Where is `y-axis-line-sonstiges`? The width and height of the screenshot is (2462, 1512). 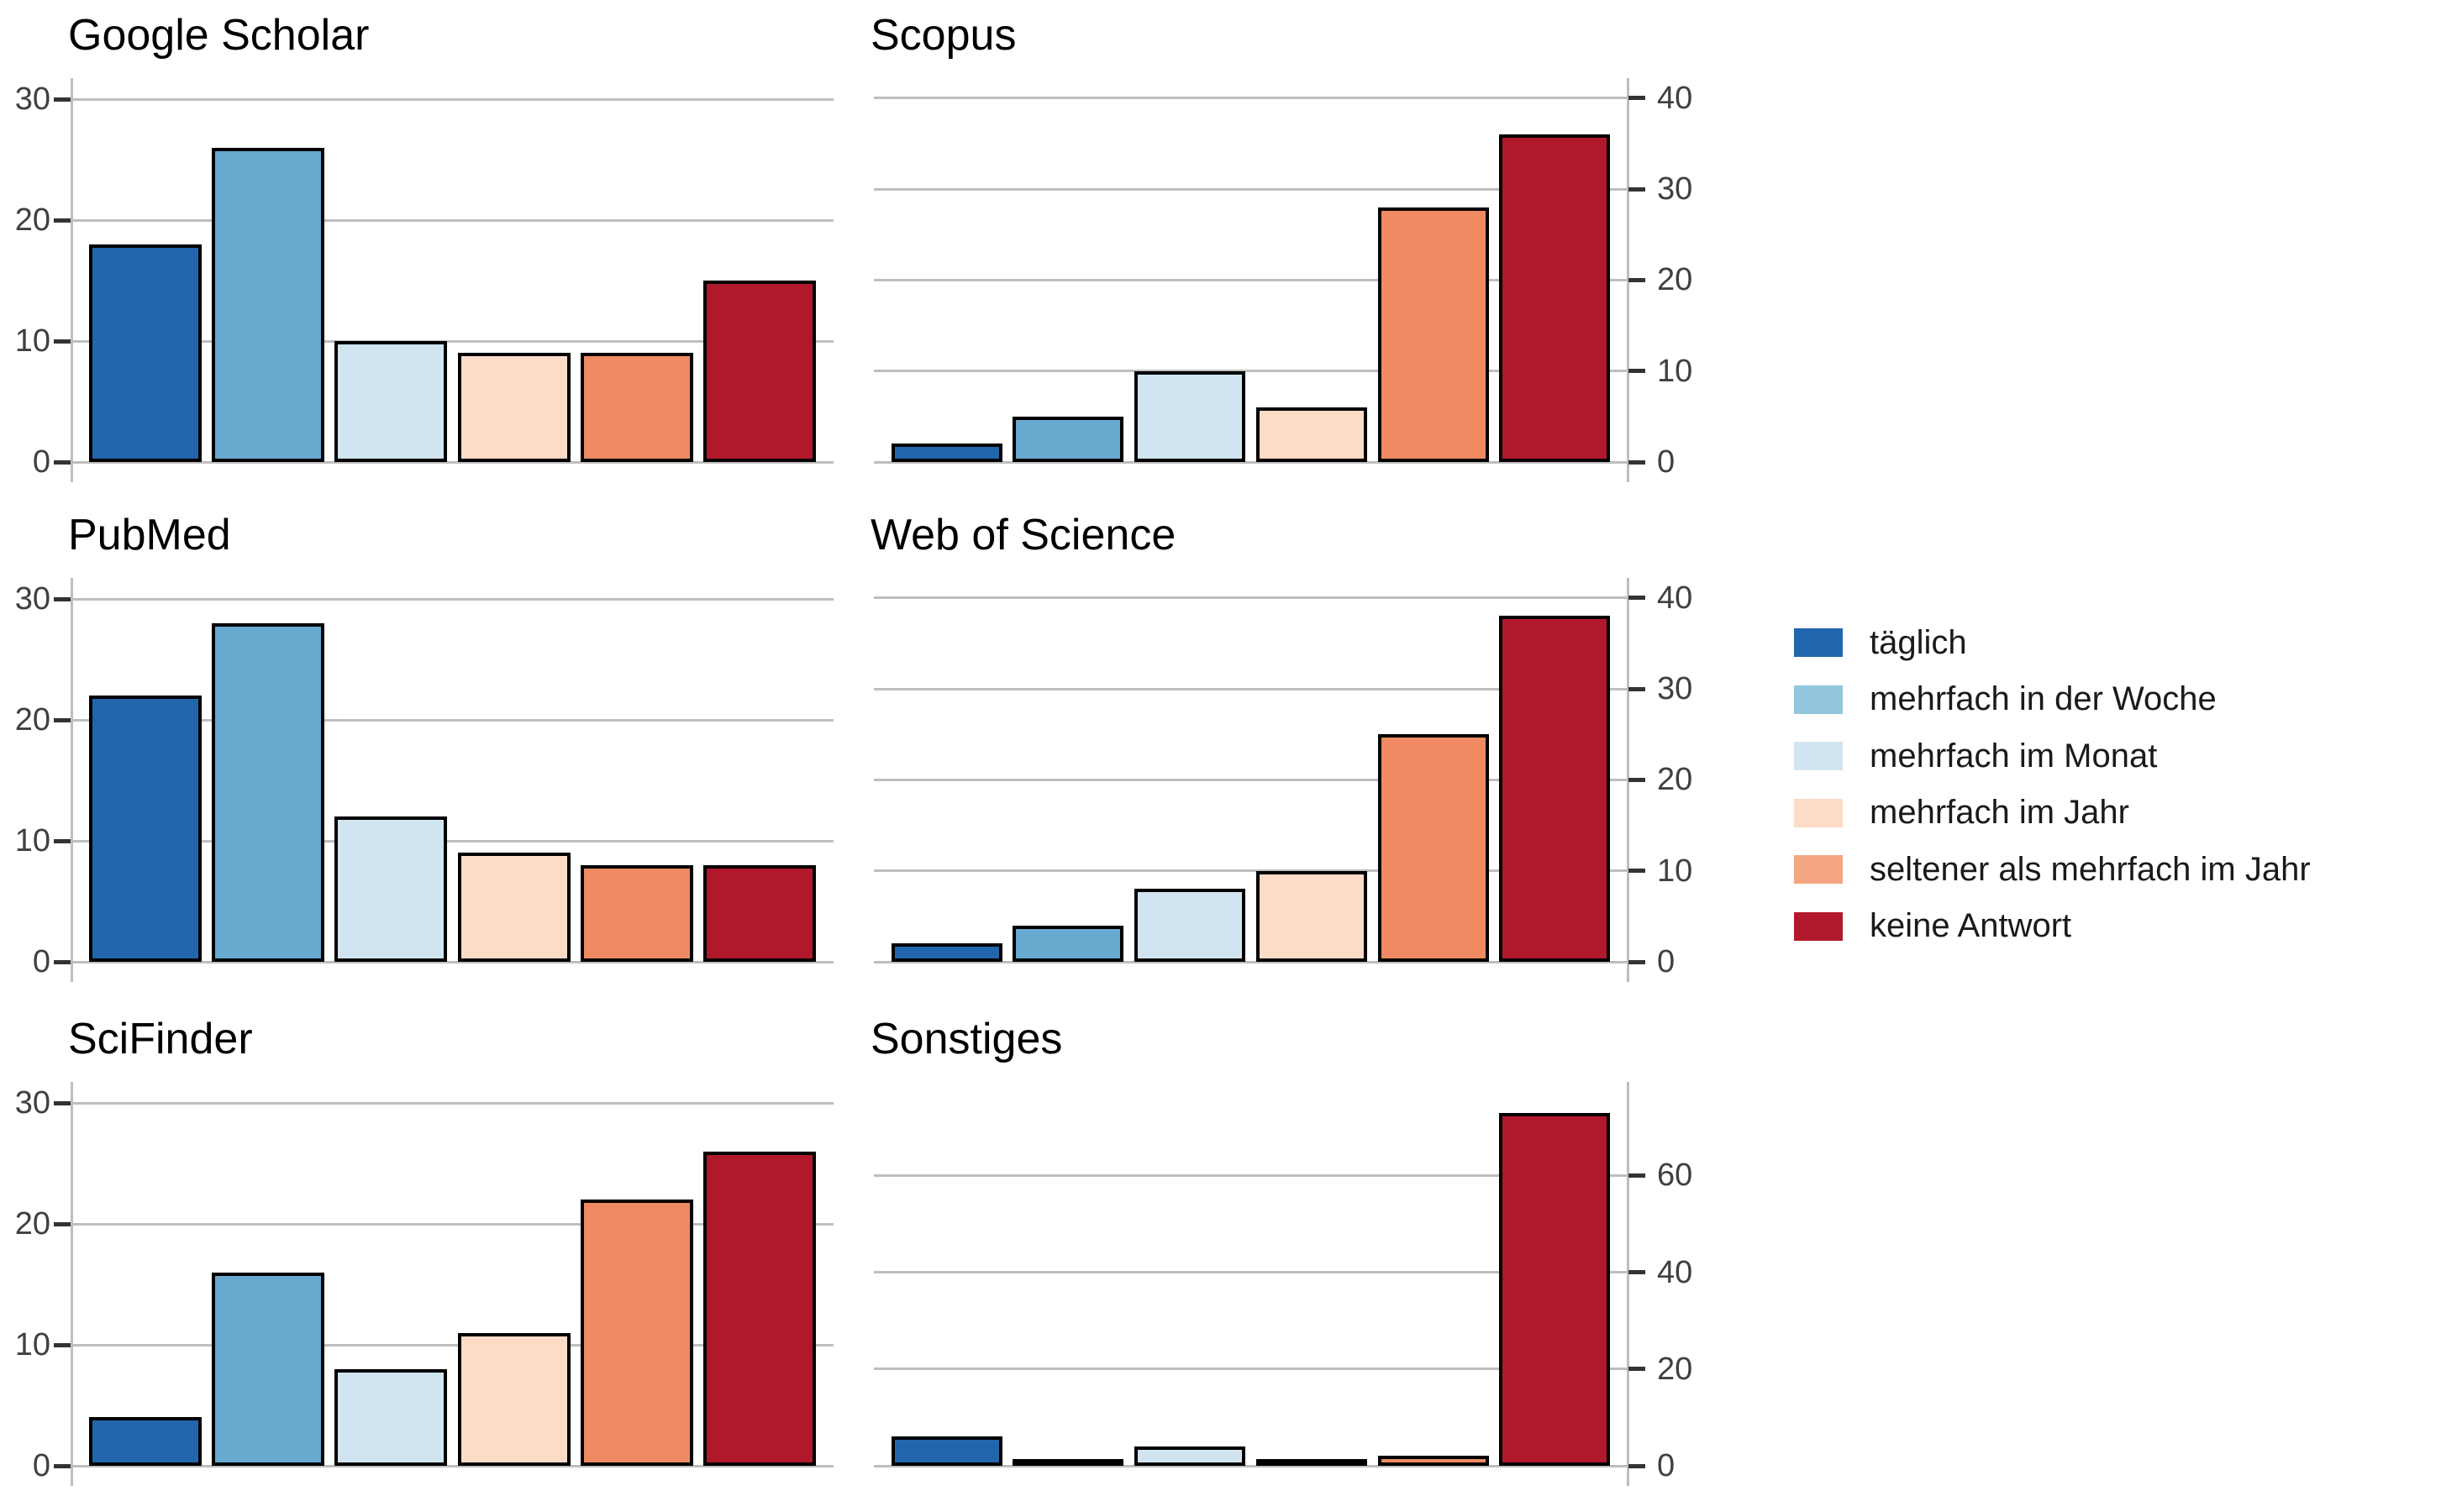
y-axis-line-sonstiges is located at coordinates (1627, 1284).